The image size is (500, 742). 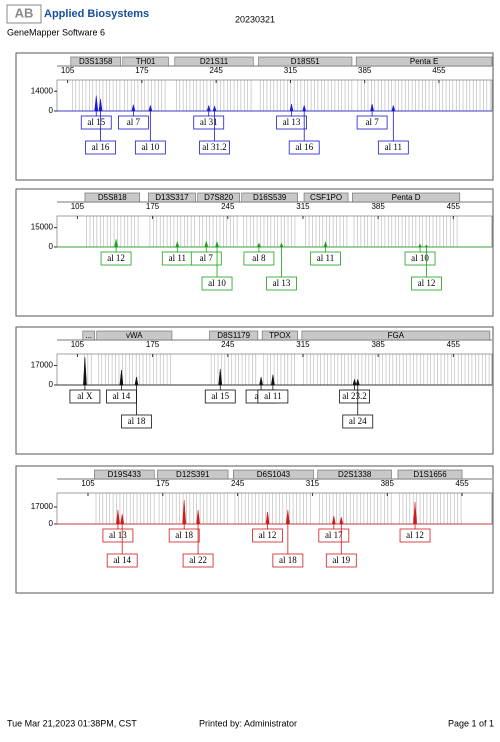 I want to click on marker-name: CSF1PO, so click(x=326, y=197).